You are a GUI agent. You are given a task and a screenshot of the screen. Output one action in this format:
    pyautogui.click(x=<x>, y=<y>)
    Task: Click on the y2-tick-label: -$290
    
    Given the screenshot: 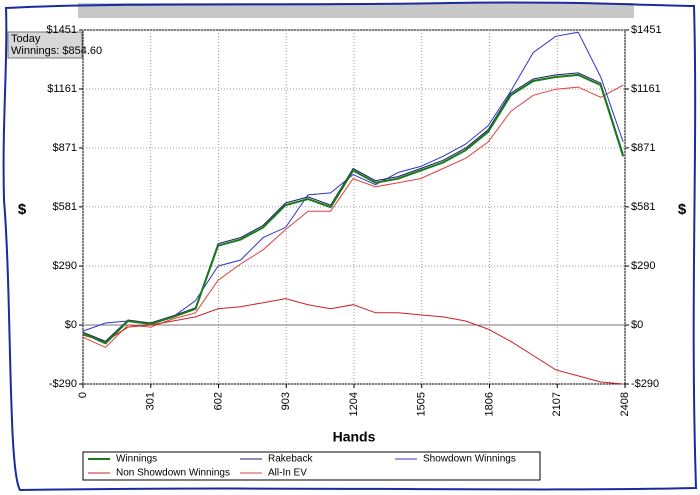 What is the action you would take?
    pyautogui.click(x=645, y=384)
    